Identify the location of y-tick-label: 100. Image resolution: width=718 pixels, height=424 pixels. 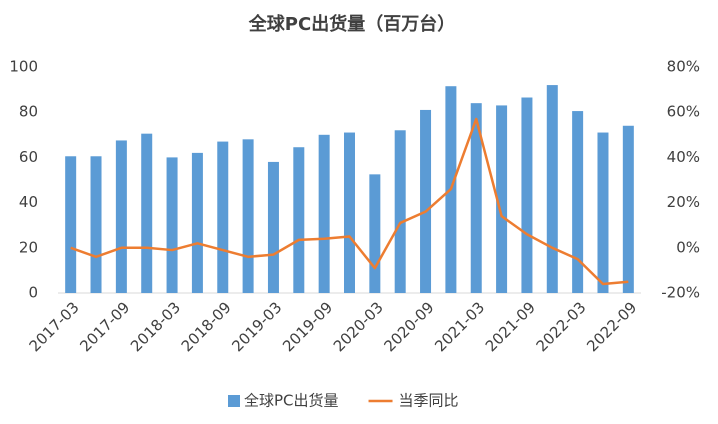
(23, 67).